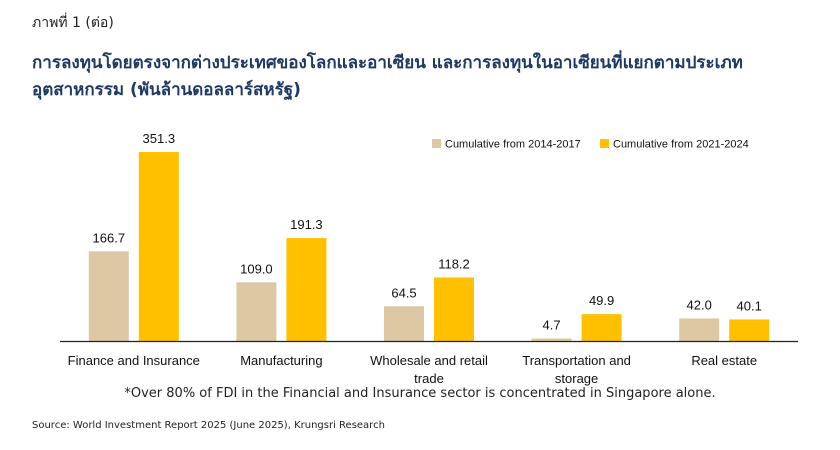  Describe the element at coordinates (306, 224) in the screenshot. I see `value-label-2-2: 191.3` at that location.